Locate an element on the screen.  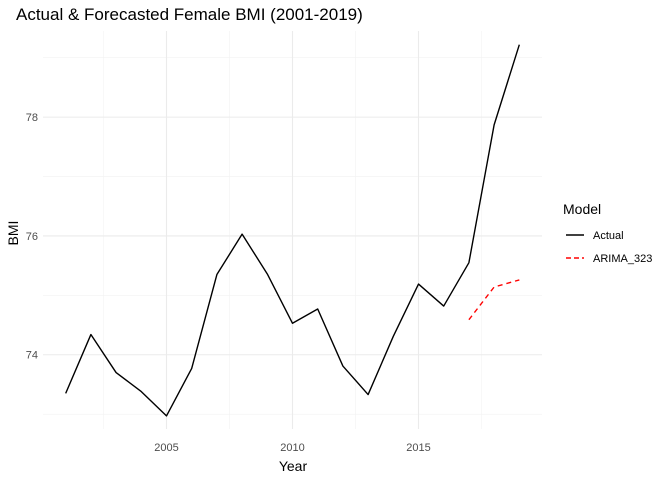
x-tick-label: 2010 is located at coordinates (292, 448).